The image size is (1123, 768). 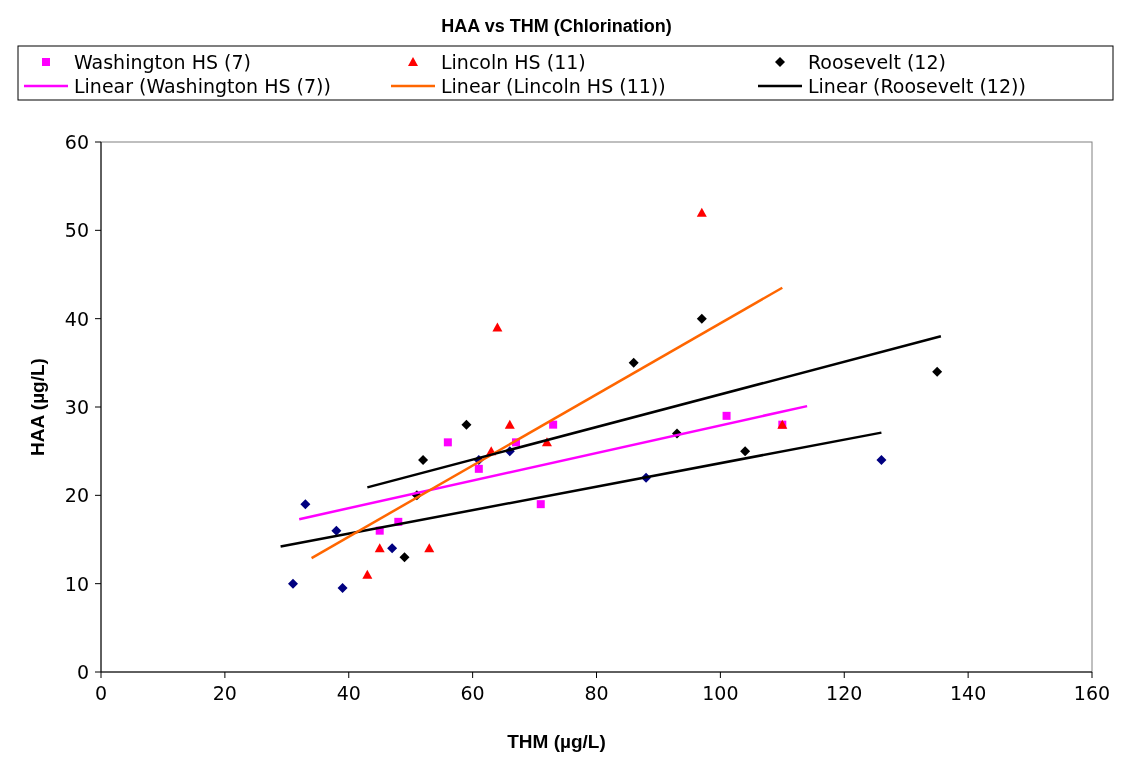 I want to click on chart-title: HAA vs THM (Chlorination), so click(x=556, y=26).